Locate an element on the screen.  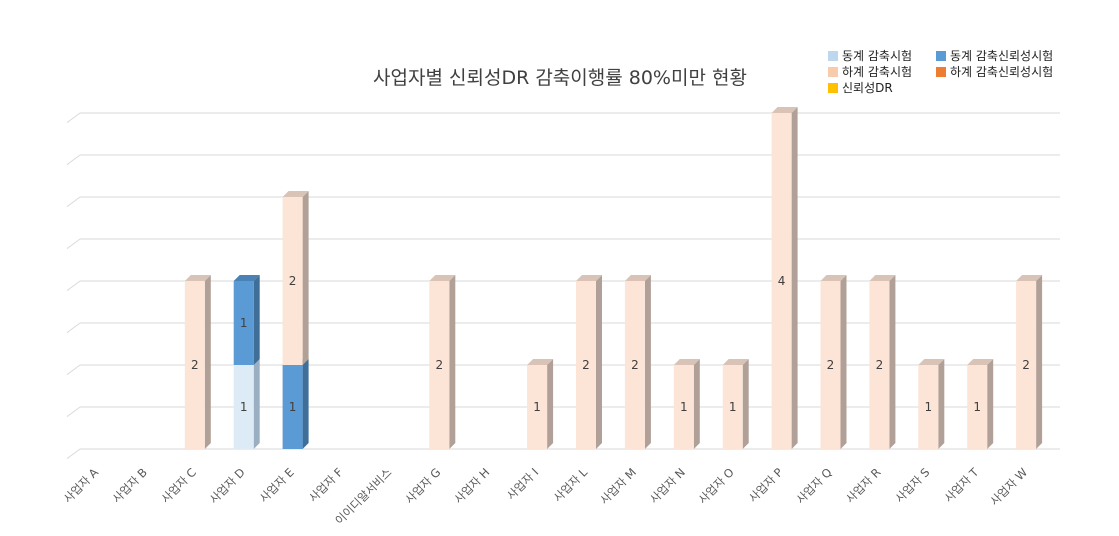
x-tick-label: 사업자 C is located at coordinates (178, 485).